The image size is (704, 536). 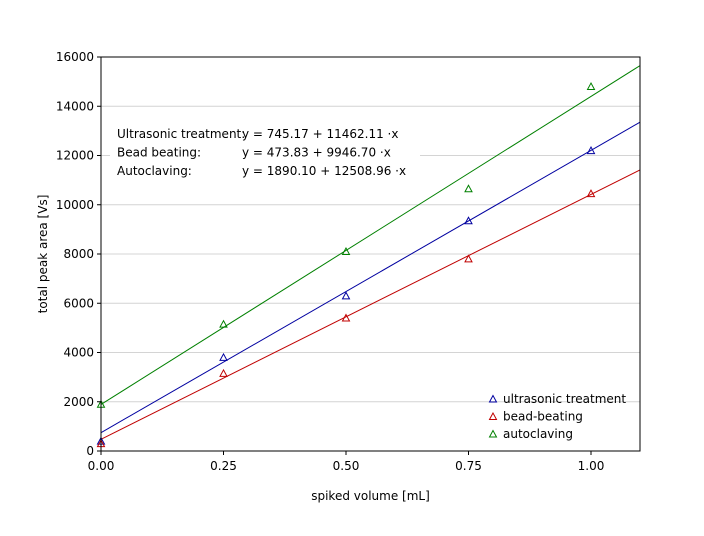 What do you see at coordinates (159, 153) in the screenshot?
I see `equation-label-1: Bead beating:` at bounding box center [159, 153].